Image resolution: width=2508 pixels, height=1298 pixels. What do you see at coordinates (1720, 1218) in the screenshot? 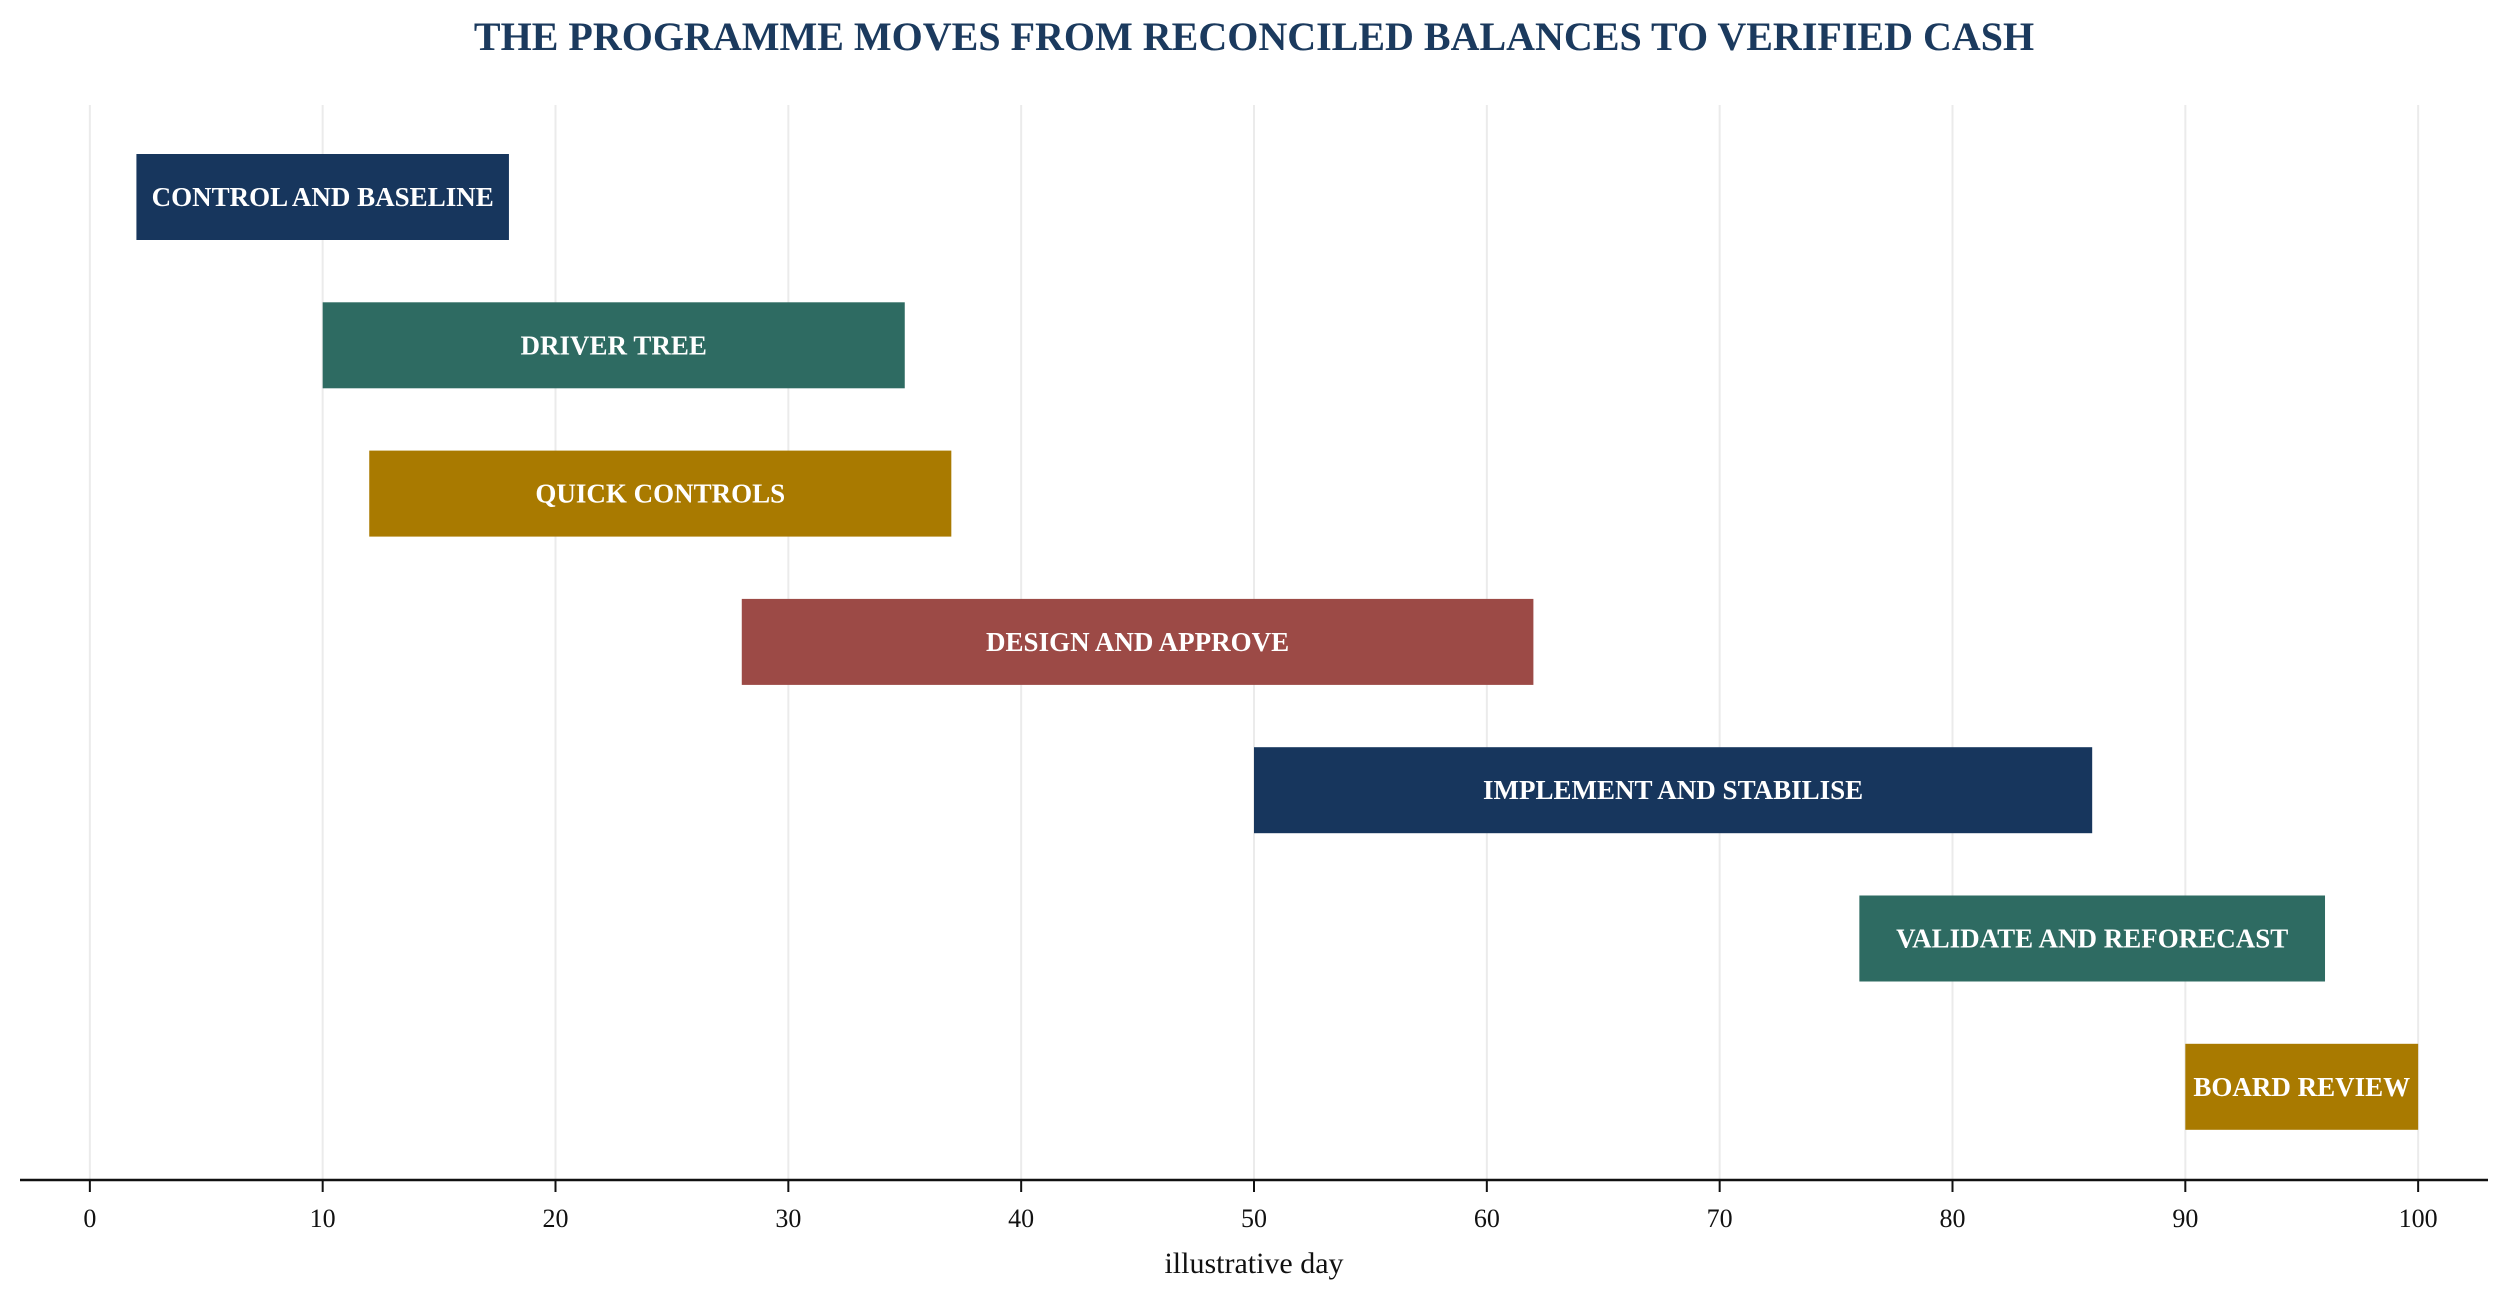
I see `x-tick-label-70: 70` at bounding box center [1720, 1218].